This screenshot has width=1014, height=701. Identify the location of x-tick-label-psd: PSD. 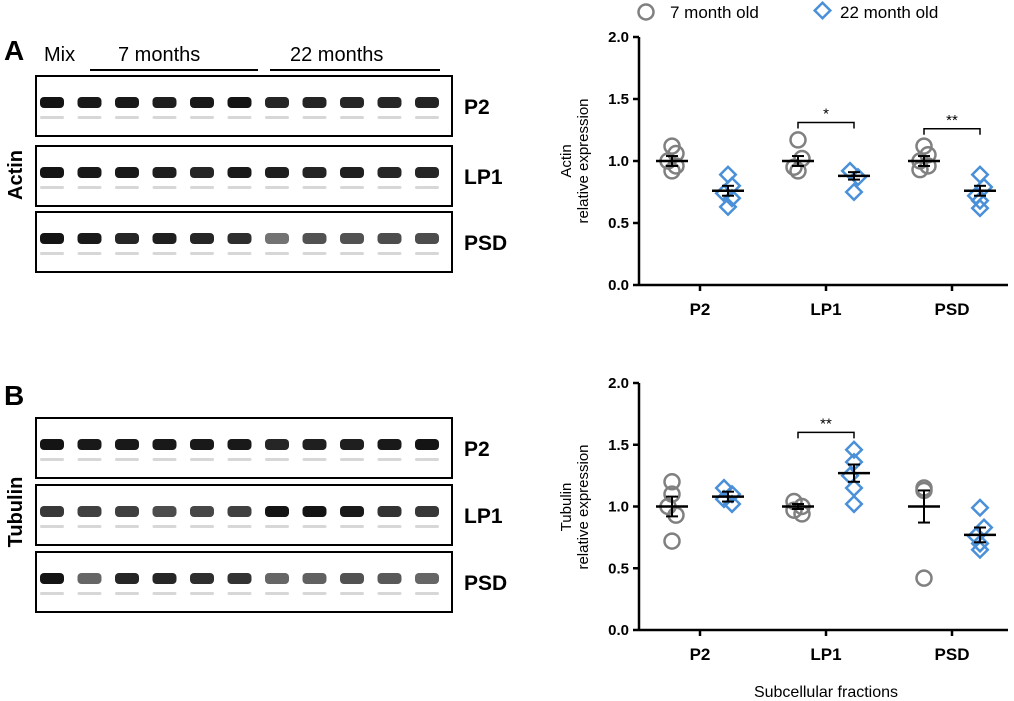
(952, 309).